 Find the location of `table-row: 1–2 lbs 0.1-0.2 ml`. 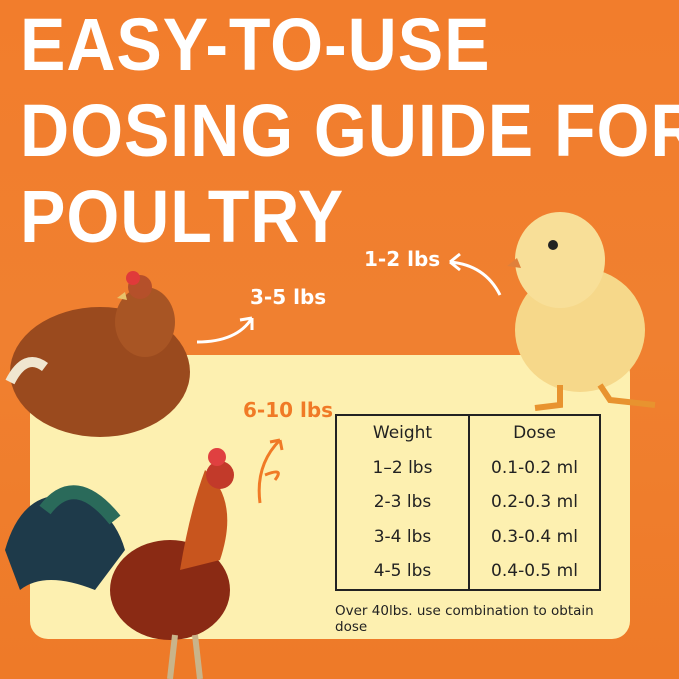

table-row: 1–2 lbs 0.1-0.2 ml is located at coordinates (468, 467).